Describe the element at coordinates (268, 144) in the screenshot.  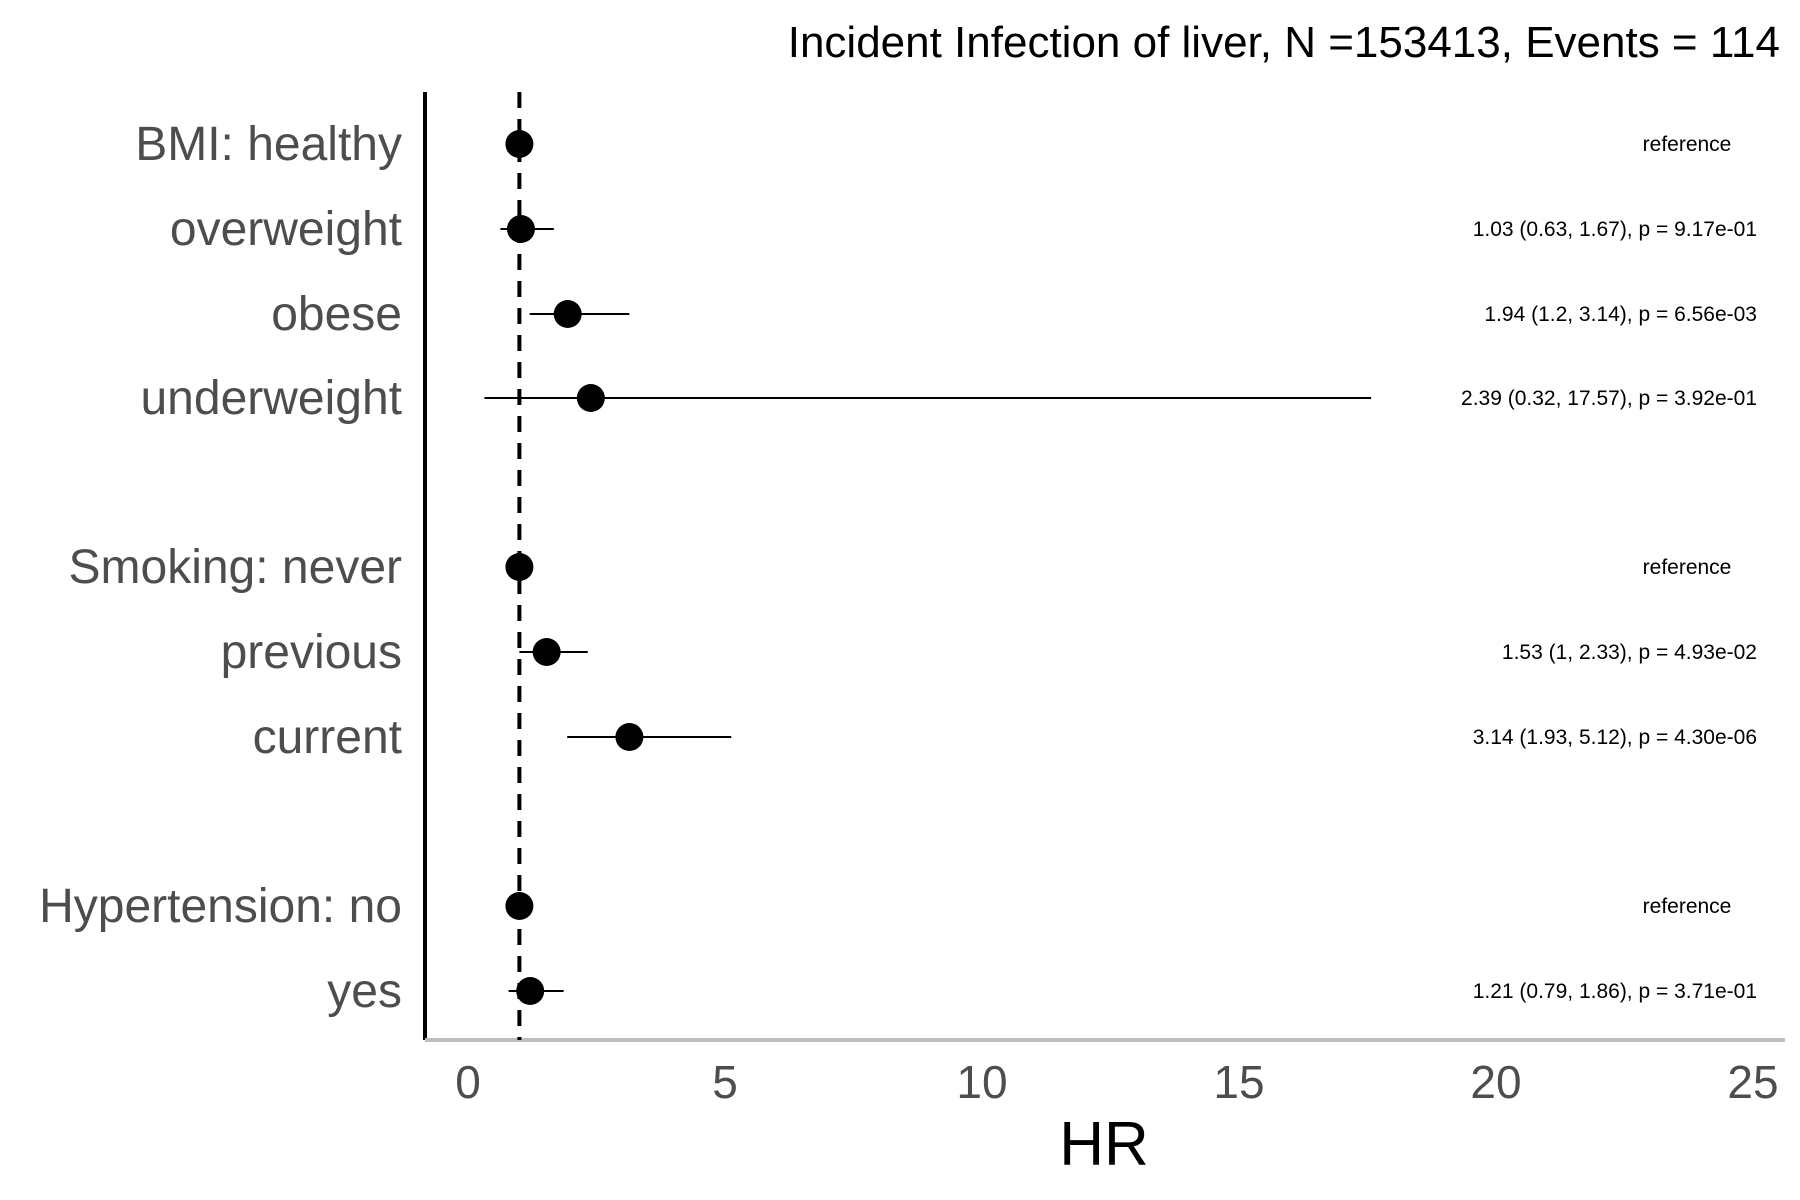
I see `row-label: BMI: healthy` at that location.